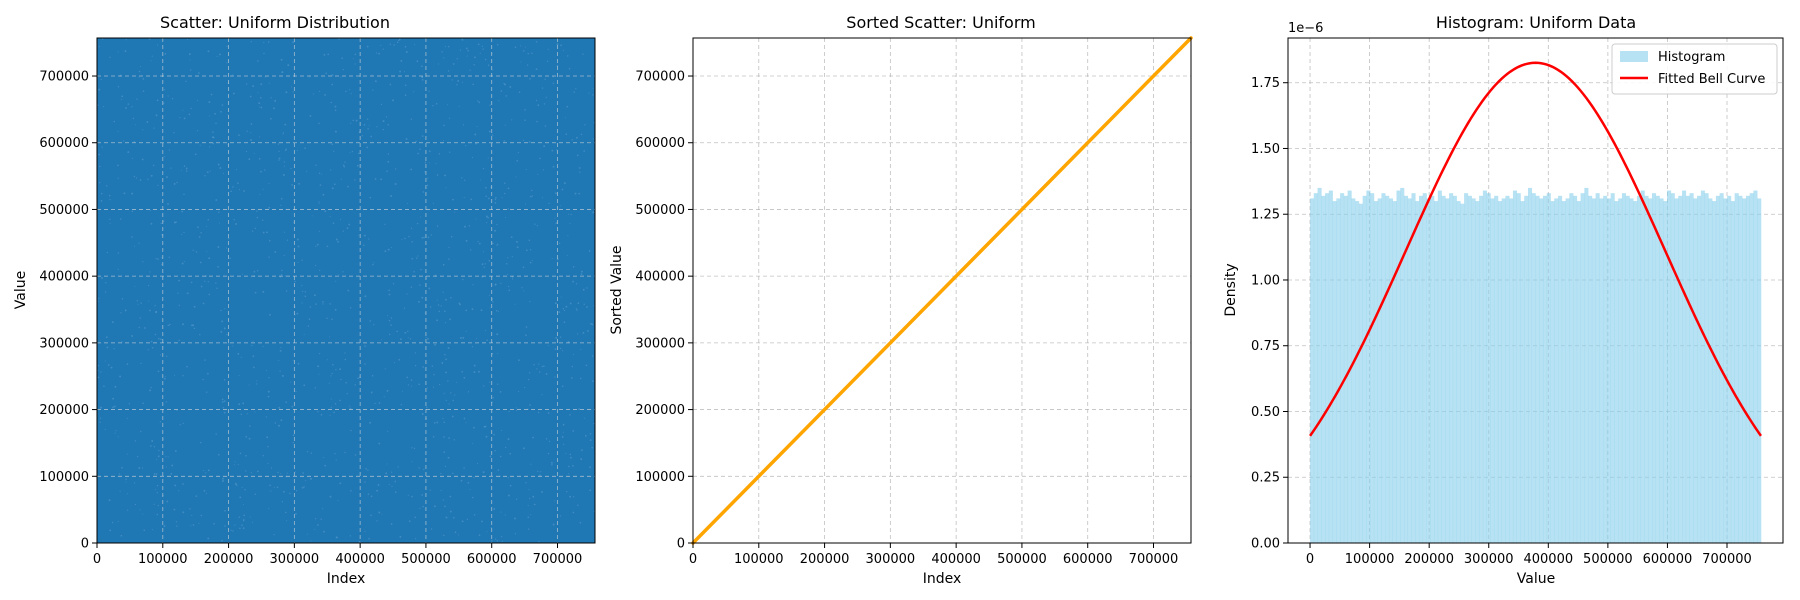  Describe the element at coordinates (275, 22) in the screenshot. I see `scatter-title: Scatter: Uniform Distribution` at that location.